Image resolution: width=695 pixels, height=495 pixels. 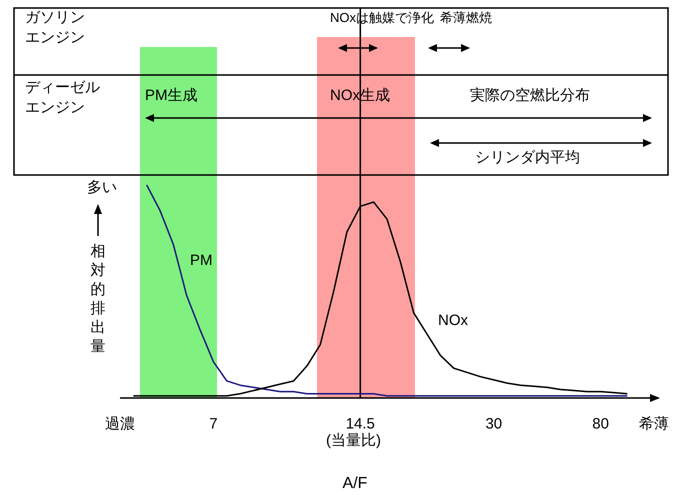 What do you see at coordinates (360, 424) in the screenshot?
I see `x-tick-label: 14.5` at bounding box center [360, 424].